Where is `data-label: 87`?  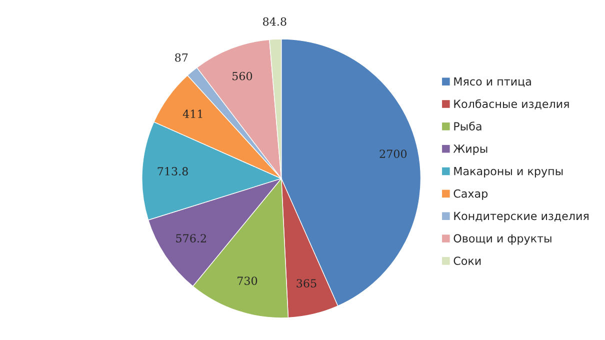
data-label: 87 is located at coordinates (181, 57).